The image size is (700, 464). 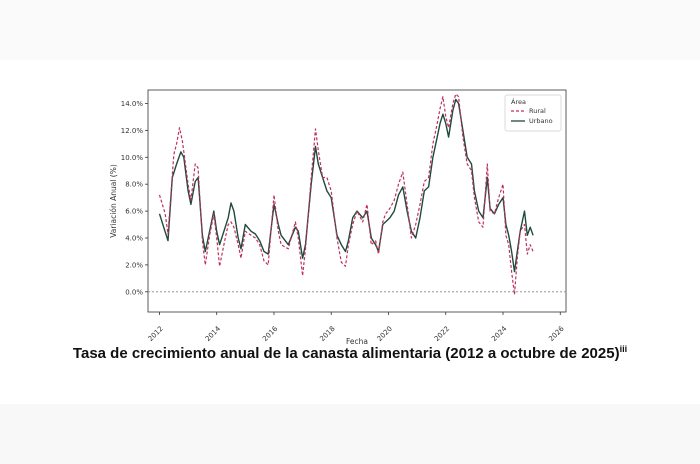 I want to click on y-tick-label: 0.0%, so click(x=134, y=292).